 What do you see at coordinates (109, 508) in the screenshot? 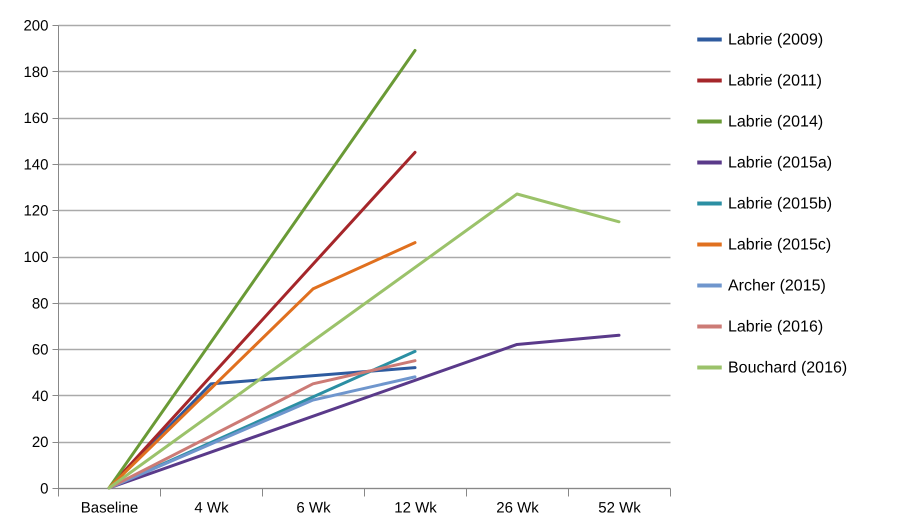
I see `x-tick-label: Baseline` at bounding box center [109, 508].